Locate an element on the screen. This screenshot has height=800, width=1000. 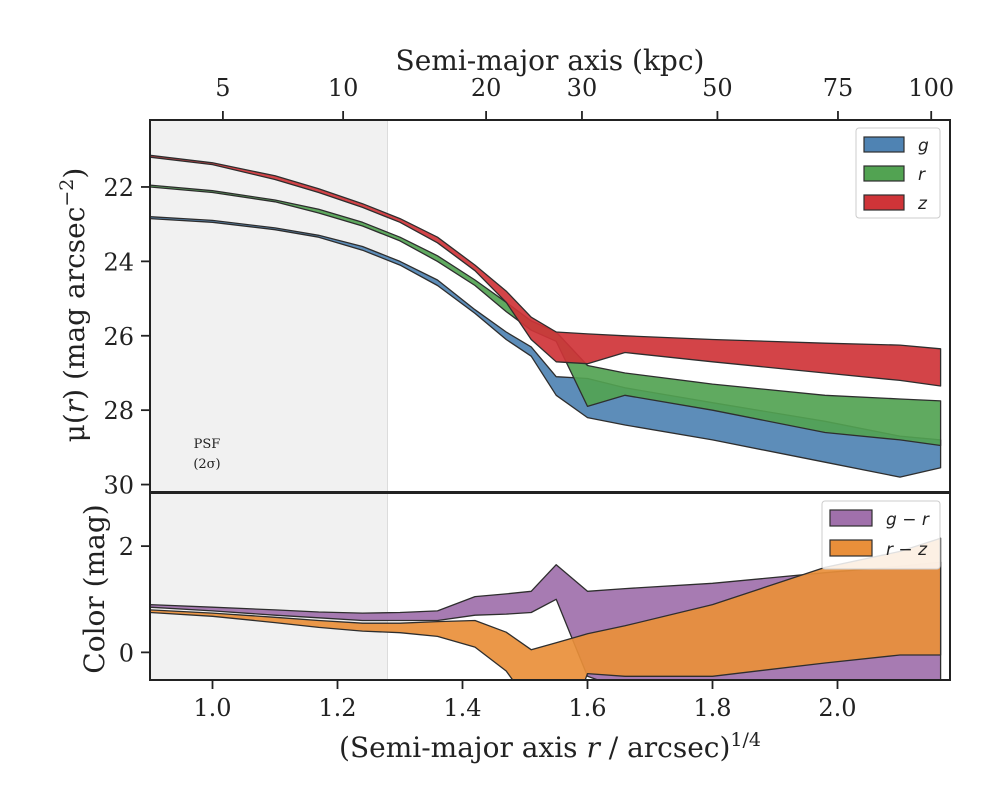
top-x-tick-label: 30 is located at coordinates (582, 88).